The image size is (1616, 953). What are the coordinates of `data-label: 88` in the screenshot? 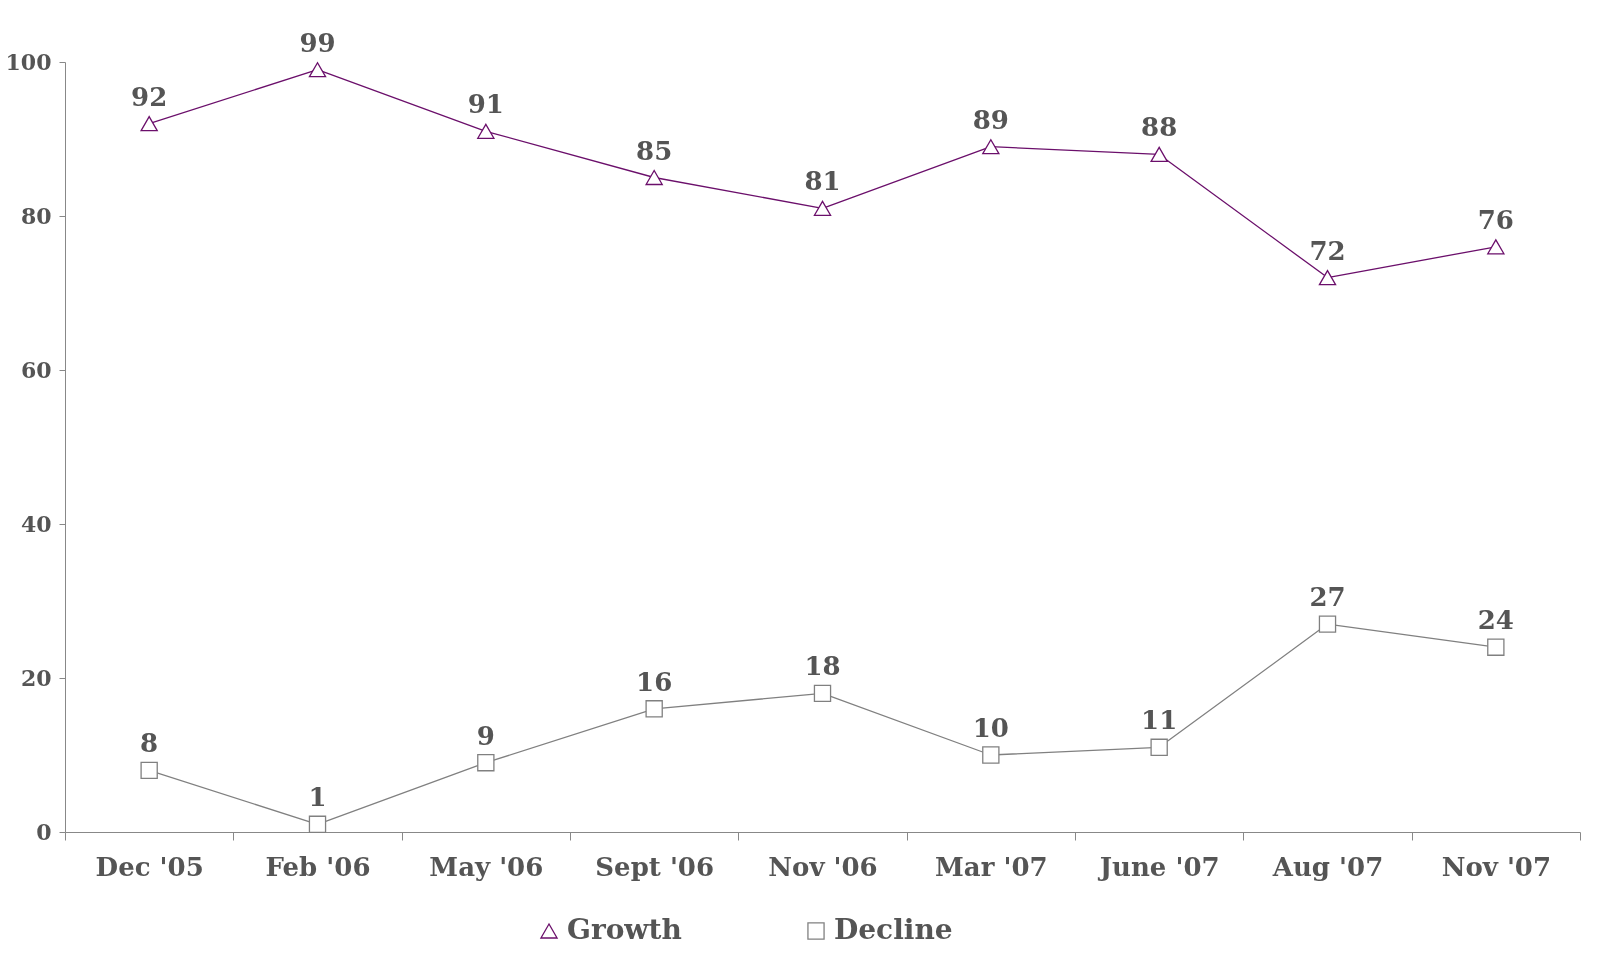 It's located at (1159, 127).